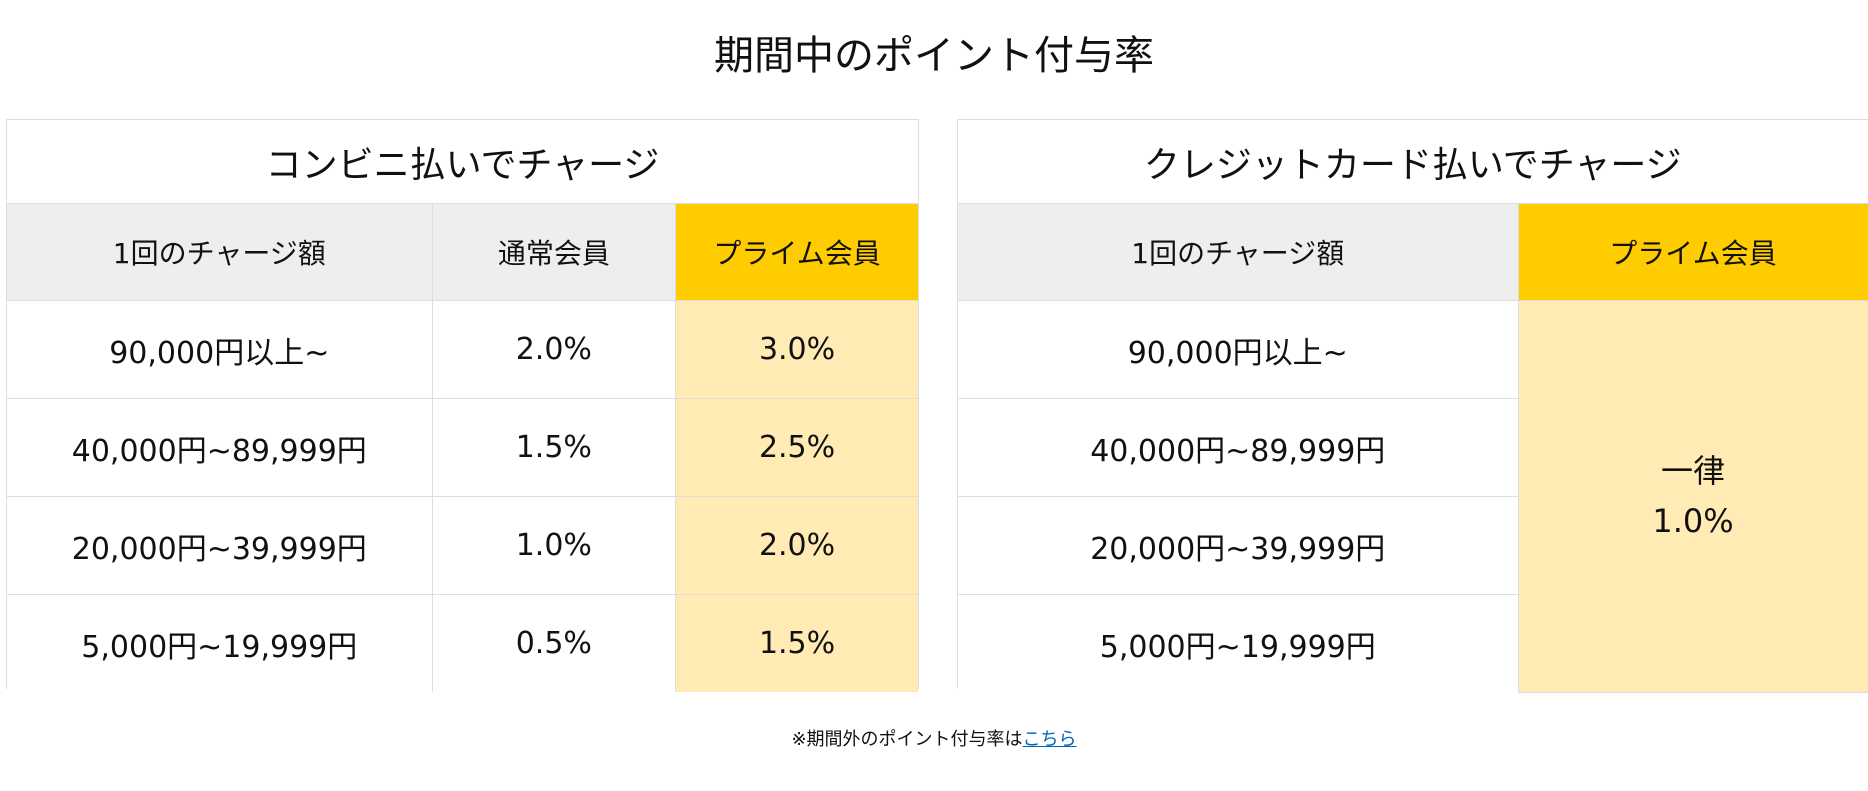 The width and height of the screenshot is (1868, 791). Describe the element at coordinates (1693, 521) in the screenshot. I see `flat-rate-value: 1.0%` at that location.